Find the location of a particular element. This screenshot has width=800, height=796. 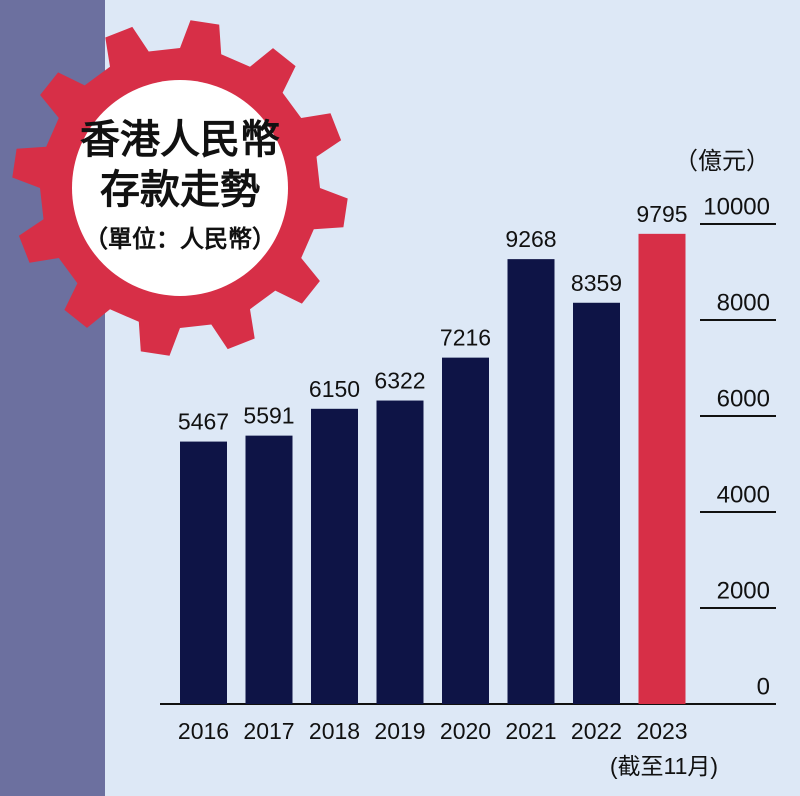

x-tick-label: 2016 is located at coordinates (203, 731).